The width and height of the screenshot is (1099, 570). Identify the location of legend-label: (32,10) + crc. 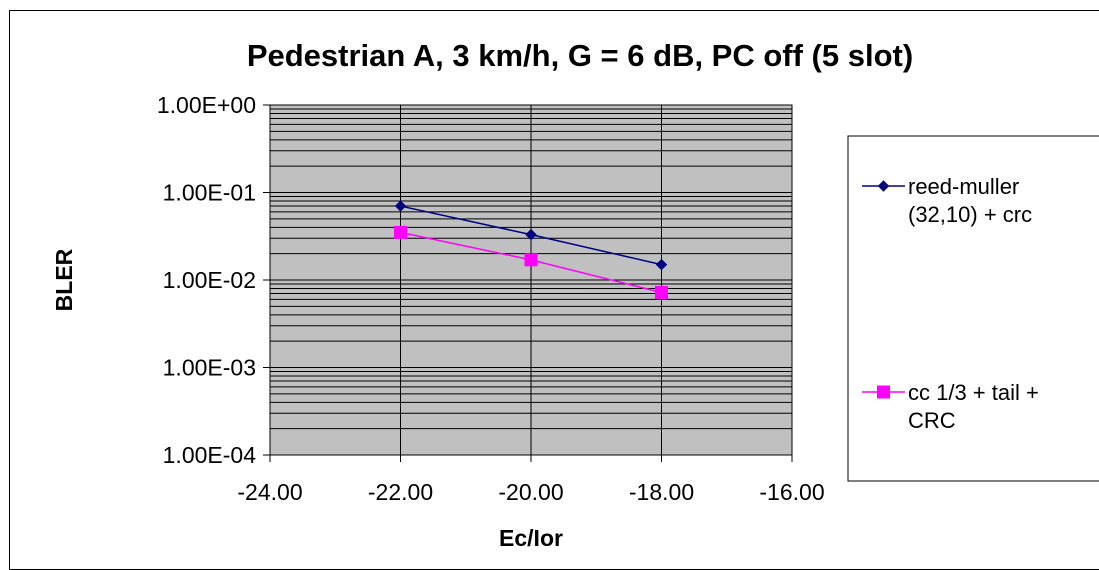
(970, 214).